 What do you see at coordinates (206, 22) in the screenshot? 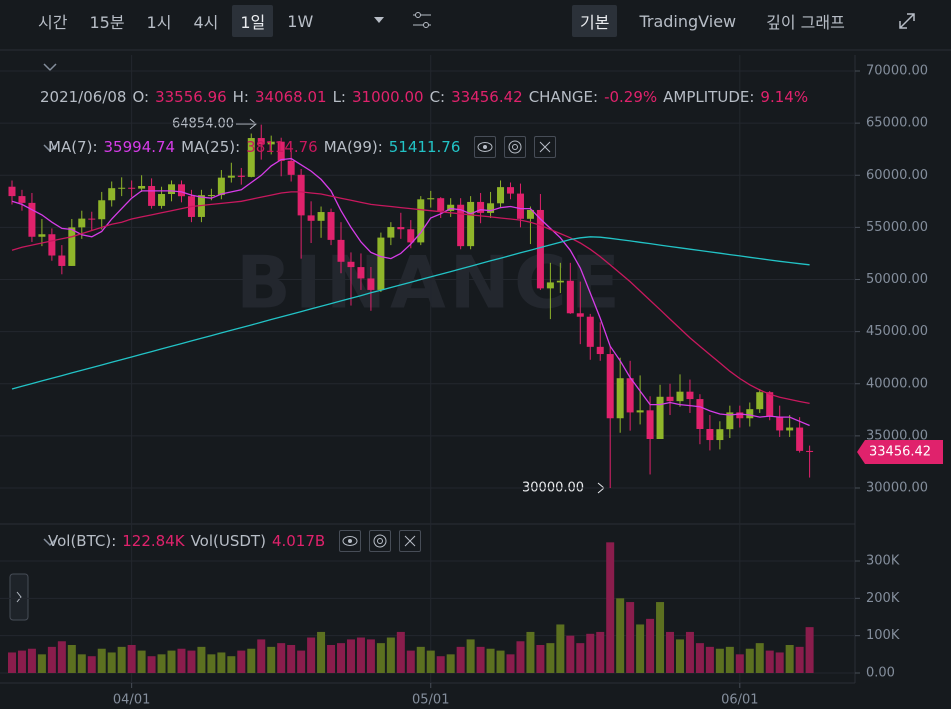
I see `tab: 4시` at bounding box center [206, 22].